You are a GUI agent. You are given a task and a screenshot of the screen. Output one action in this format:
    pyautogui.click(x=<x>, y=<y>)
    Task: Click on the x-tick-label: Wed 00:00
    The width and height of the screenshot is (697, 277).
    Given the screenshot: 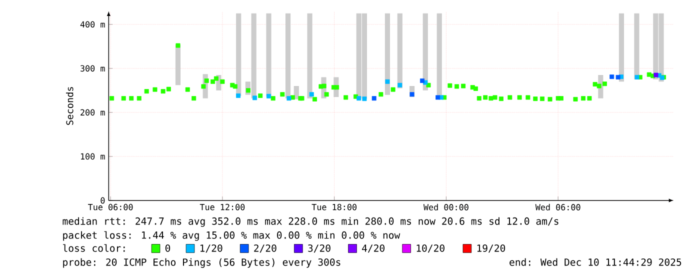 What is the action you would take?
    pyautogui.click(x=445, y=207)
    